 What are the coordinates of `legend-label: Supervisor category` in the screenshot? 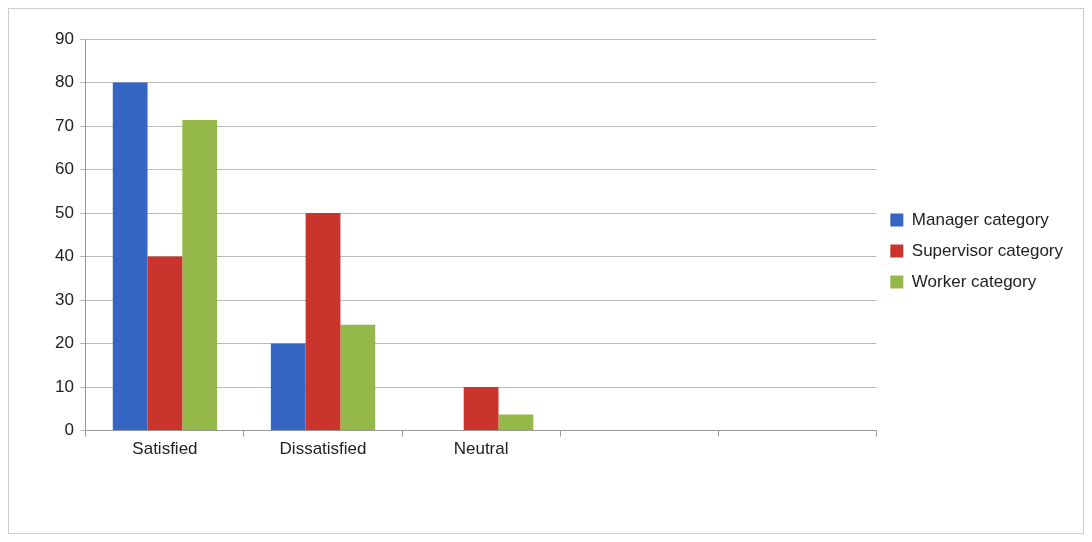 It's located at (987, 250).